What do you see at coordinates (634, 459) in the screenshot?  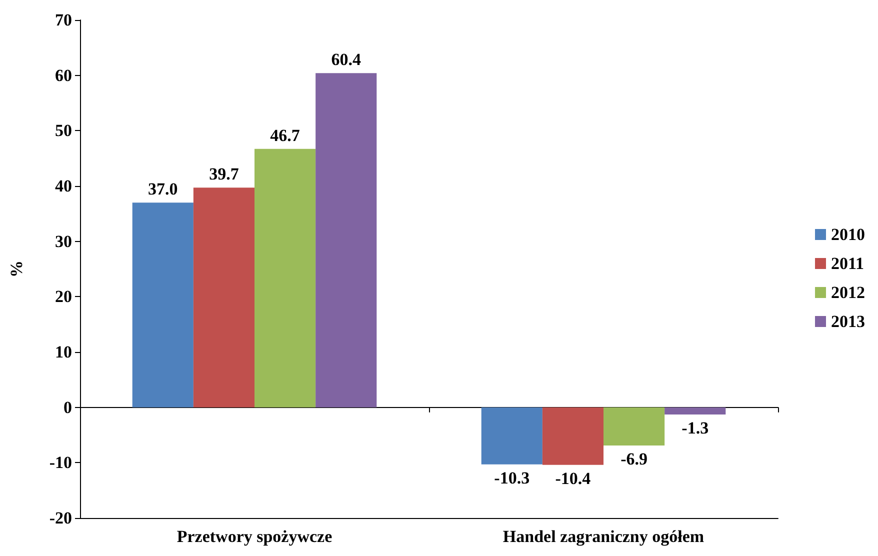 I see `data-label: -6.9` at bounding box center [634, 459].